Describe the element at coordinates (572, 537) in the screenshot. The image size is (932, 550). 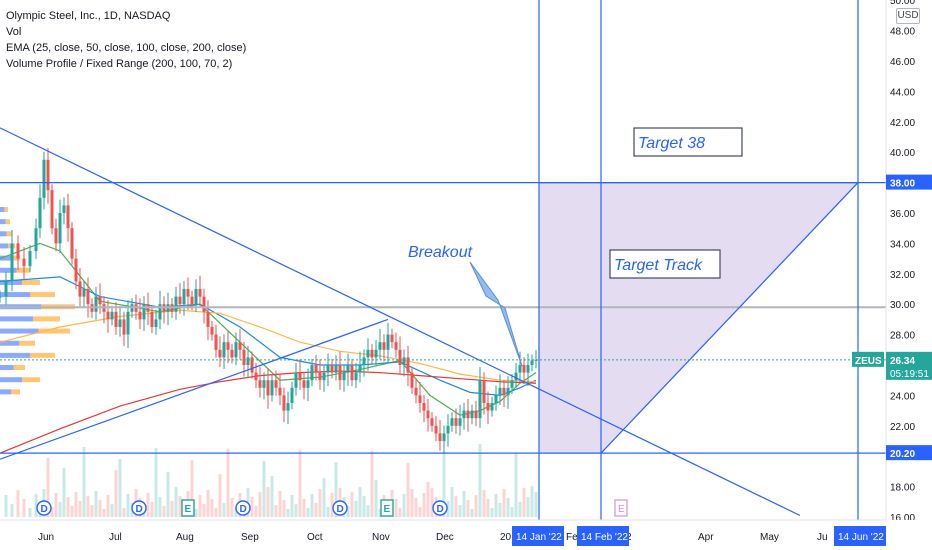
I see `time-tick-label: Fe` at that location.